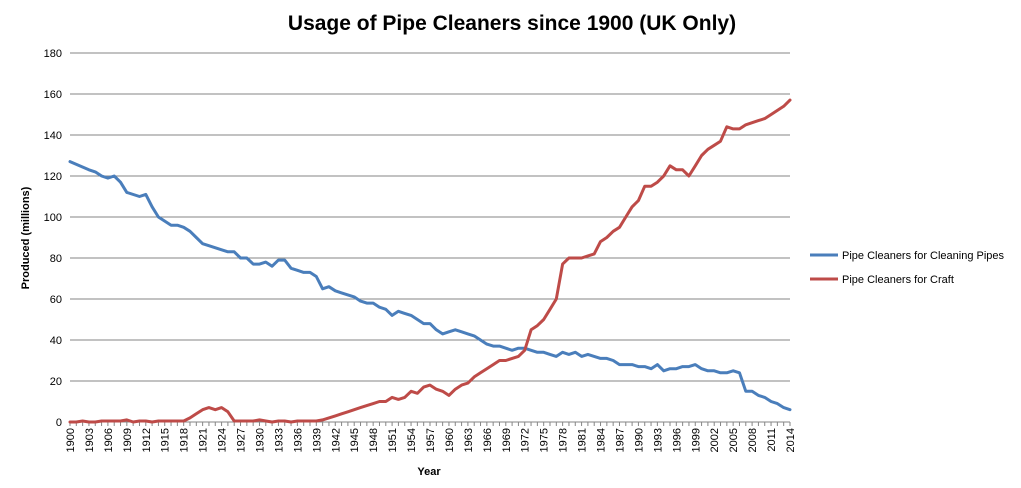 The width and height of the screenshot is (1021, 488). I want to click on x-tick-label: 2011, so click(772, 440).